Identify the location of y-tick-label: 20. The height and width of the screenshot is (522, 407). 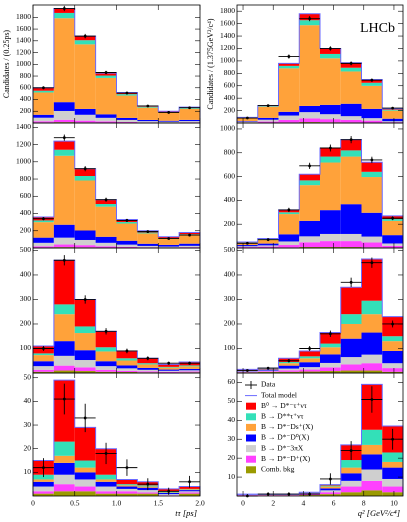
(28, 447).